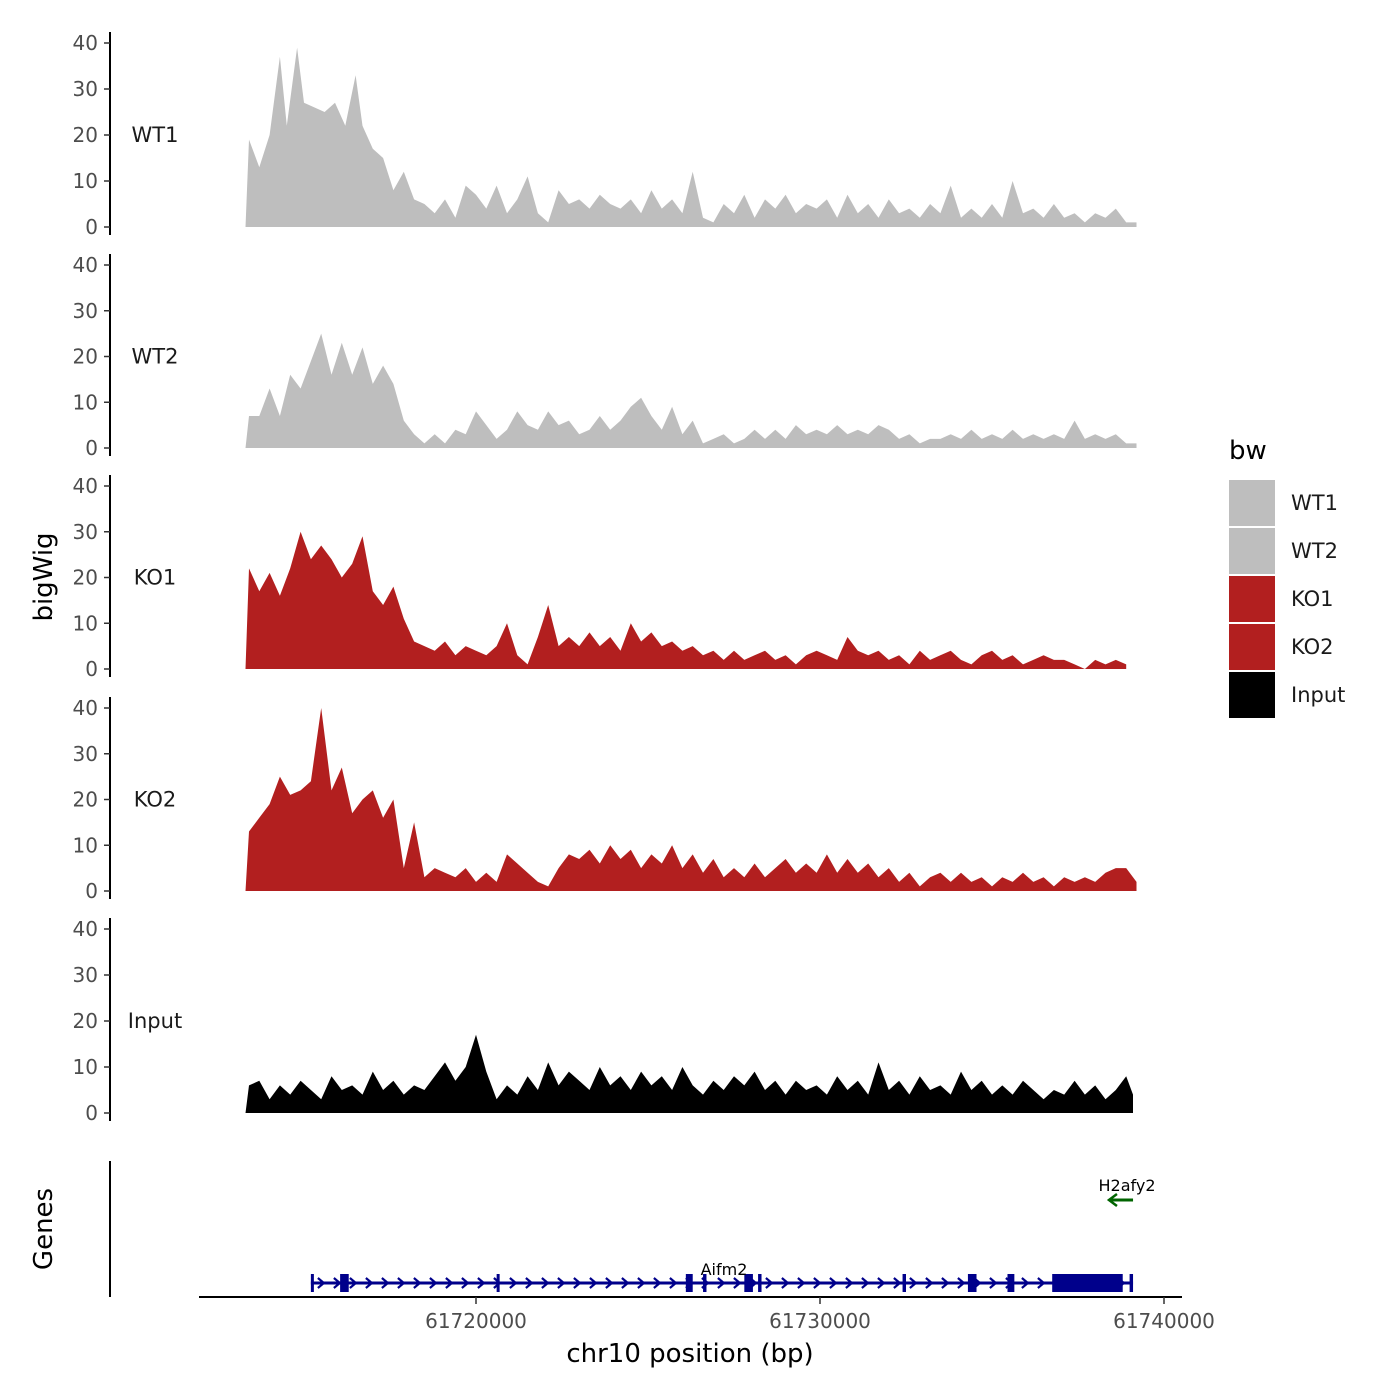 The width and height of the screenshot is (1400, 1400). I want to click on x-axis-title: chr10 position (bp), so click(689, 1354).